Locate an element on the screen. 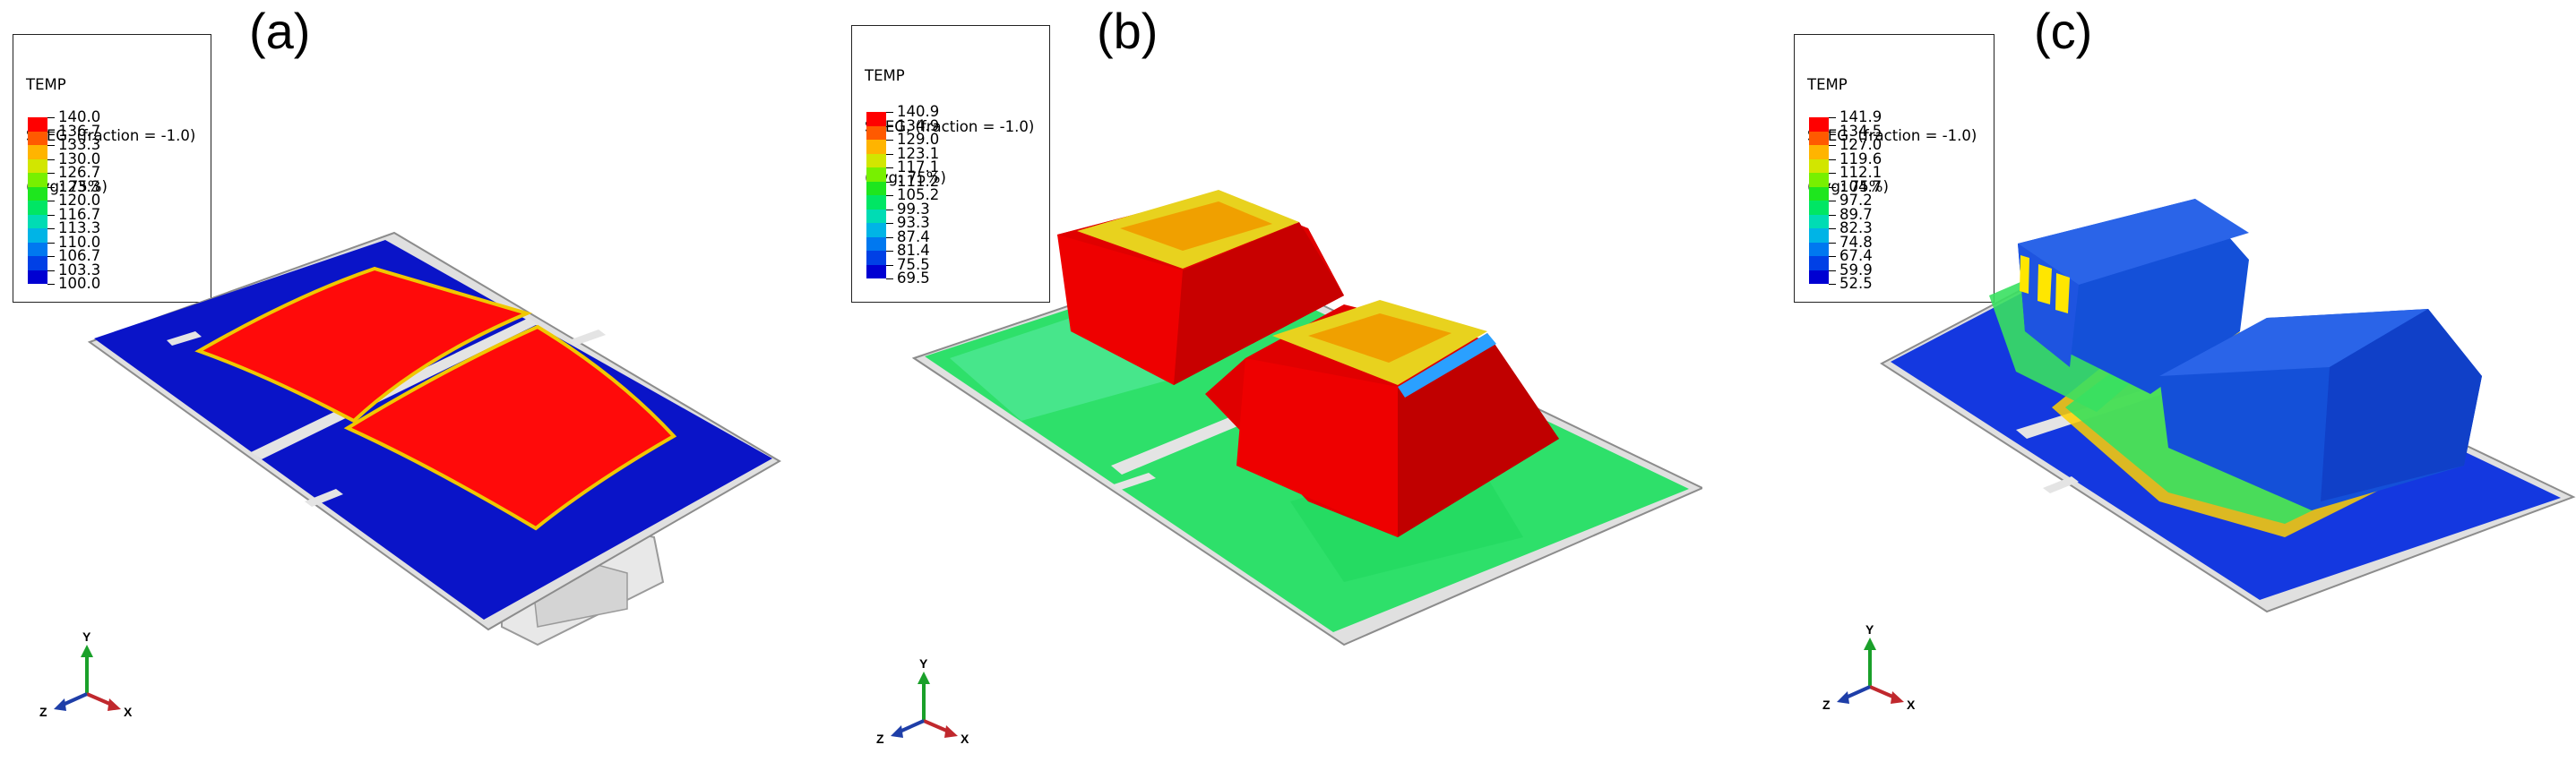  legend-value: 106.7 is located at coordinates (79, 256).